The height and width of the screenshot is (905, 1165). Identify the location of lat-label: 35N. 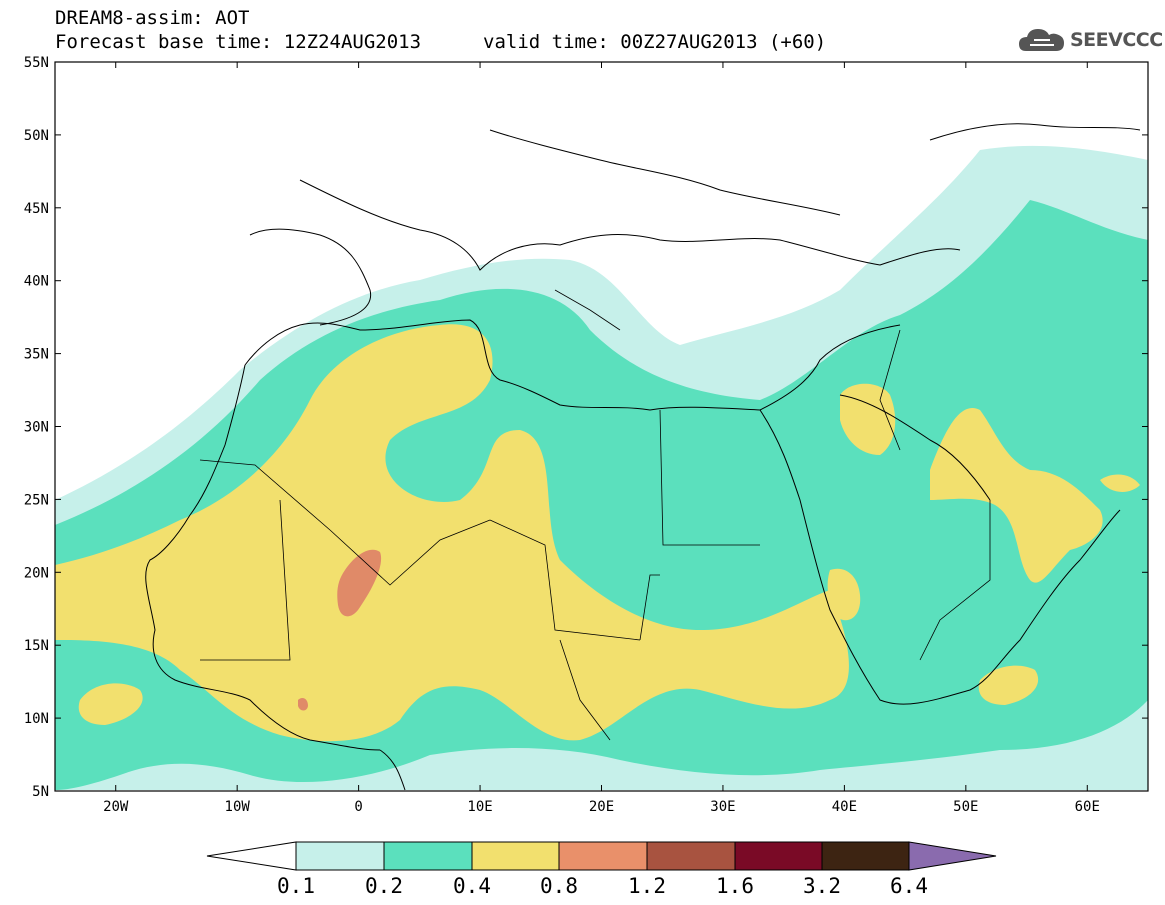
(36, 355).